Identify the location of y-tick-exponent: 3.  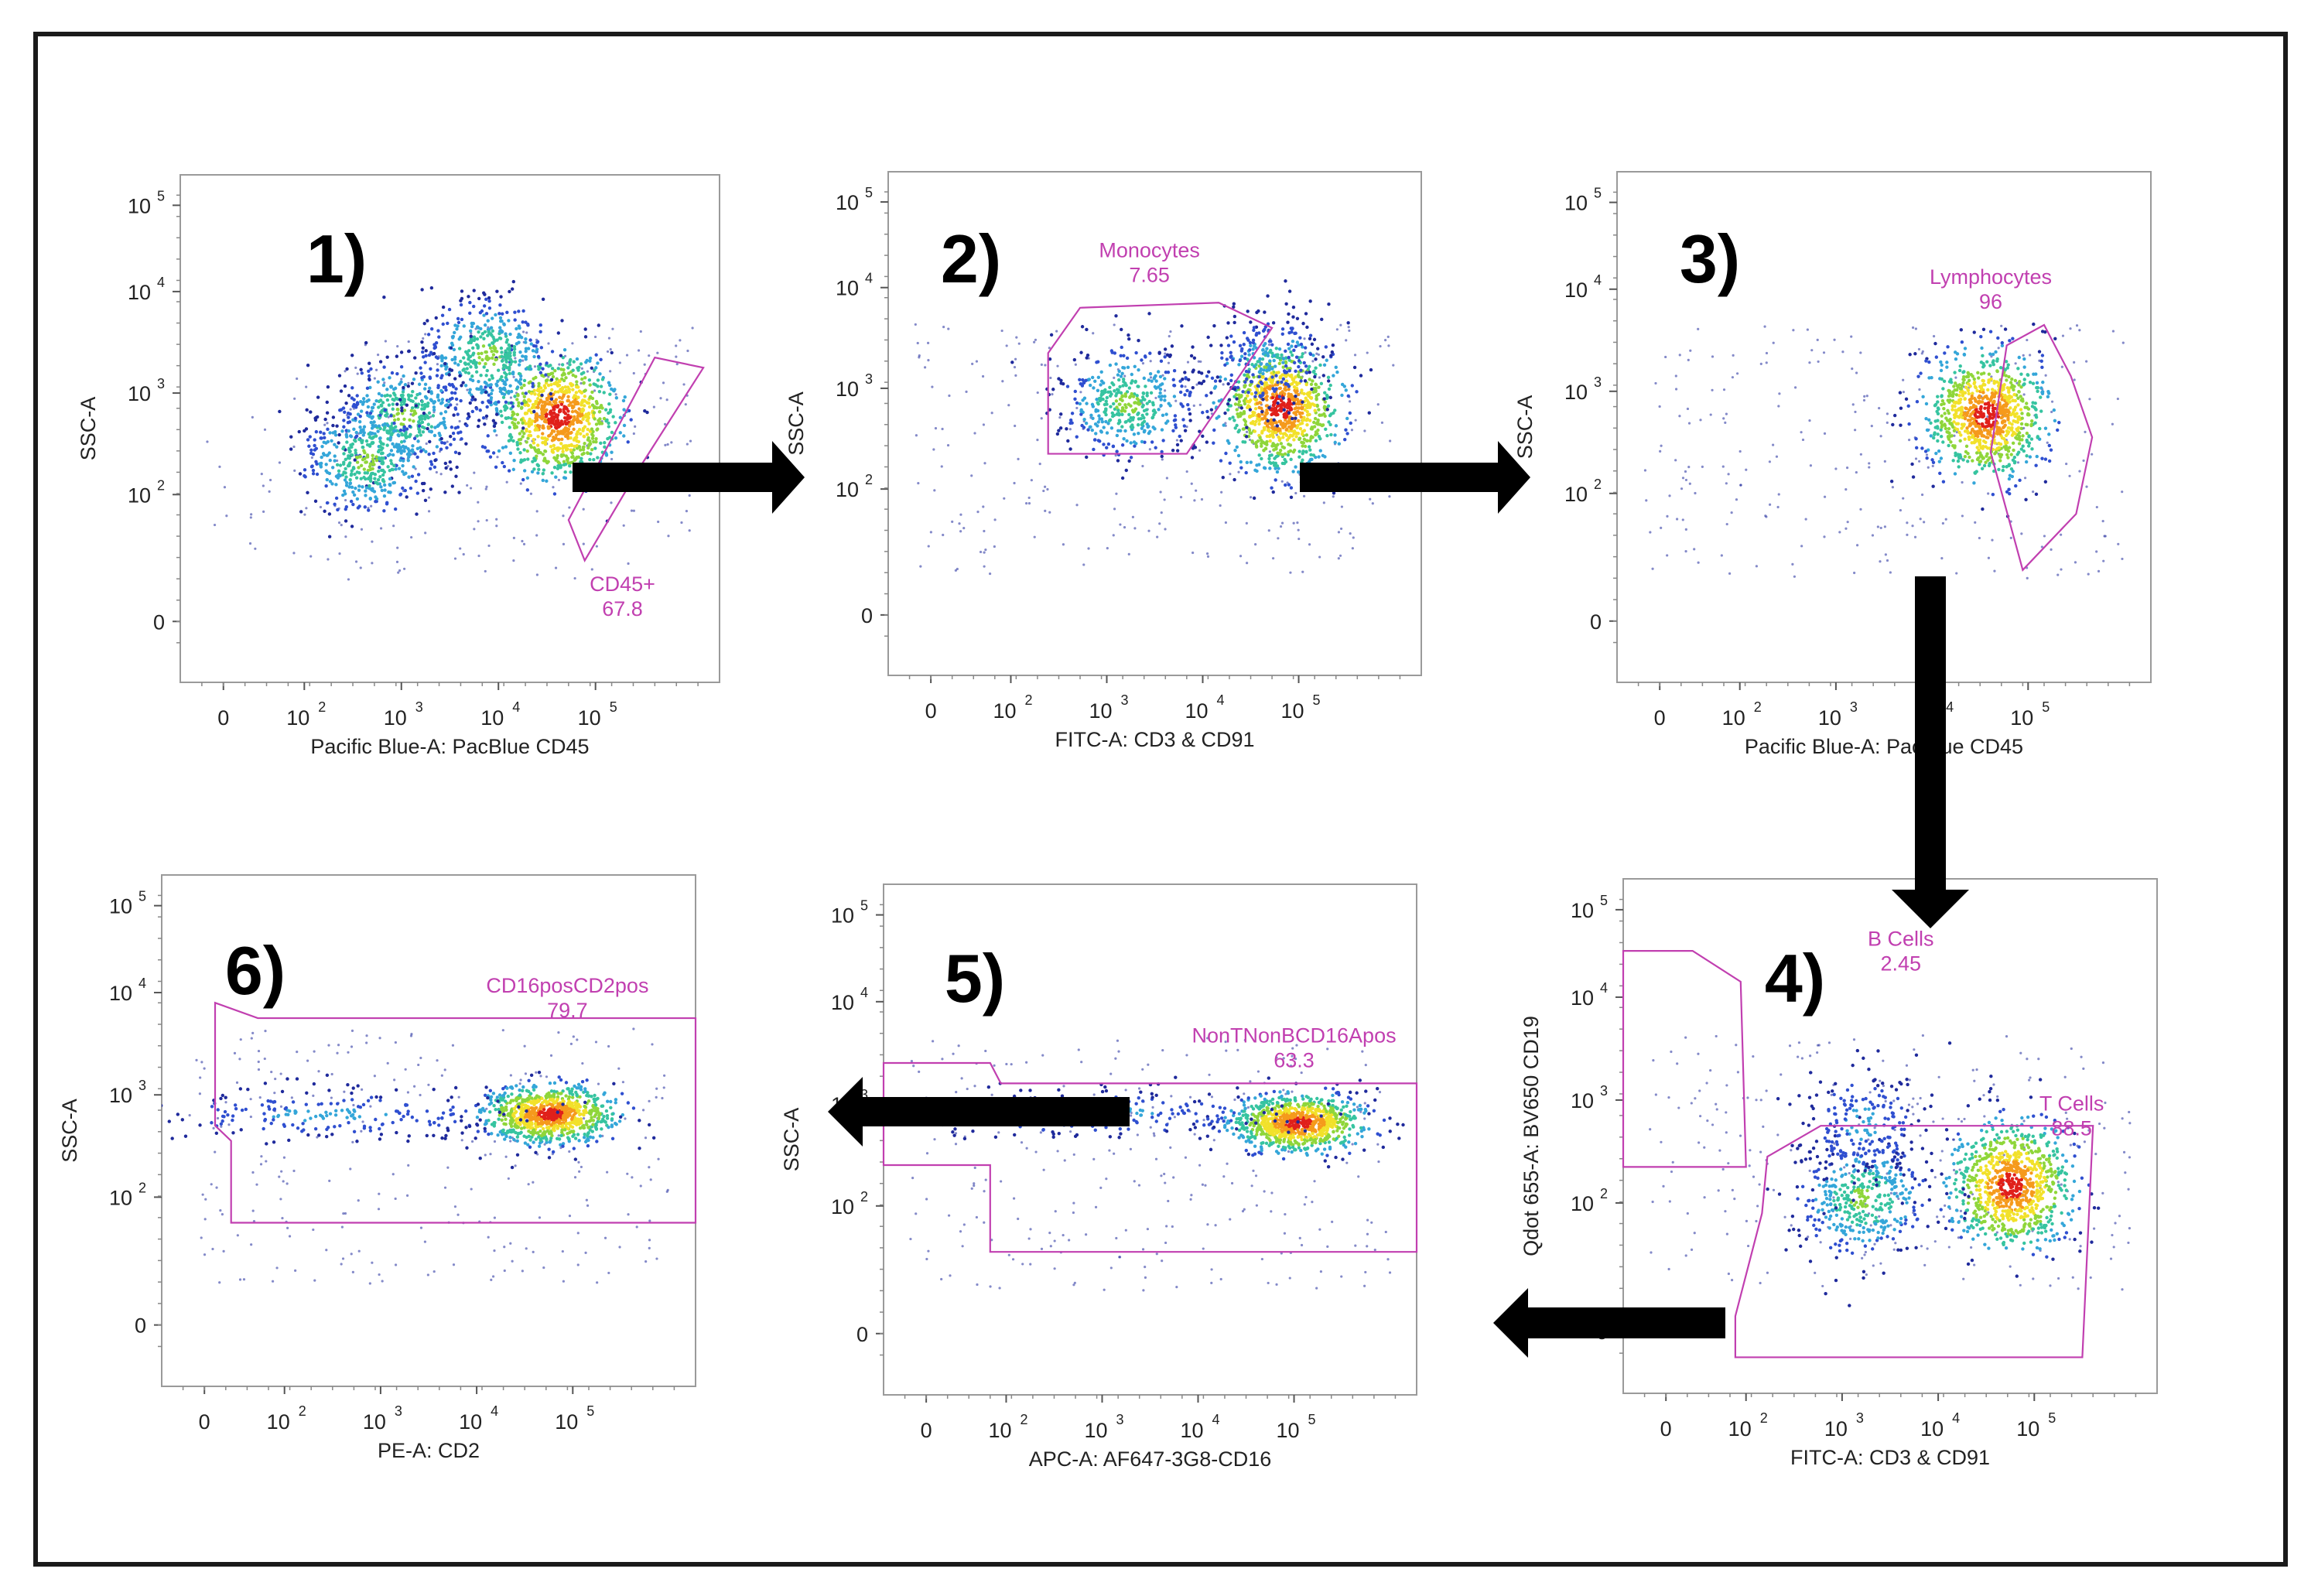
(1598, 382).